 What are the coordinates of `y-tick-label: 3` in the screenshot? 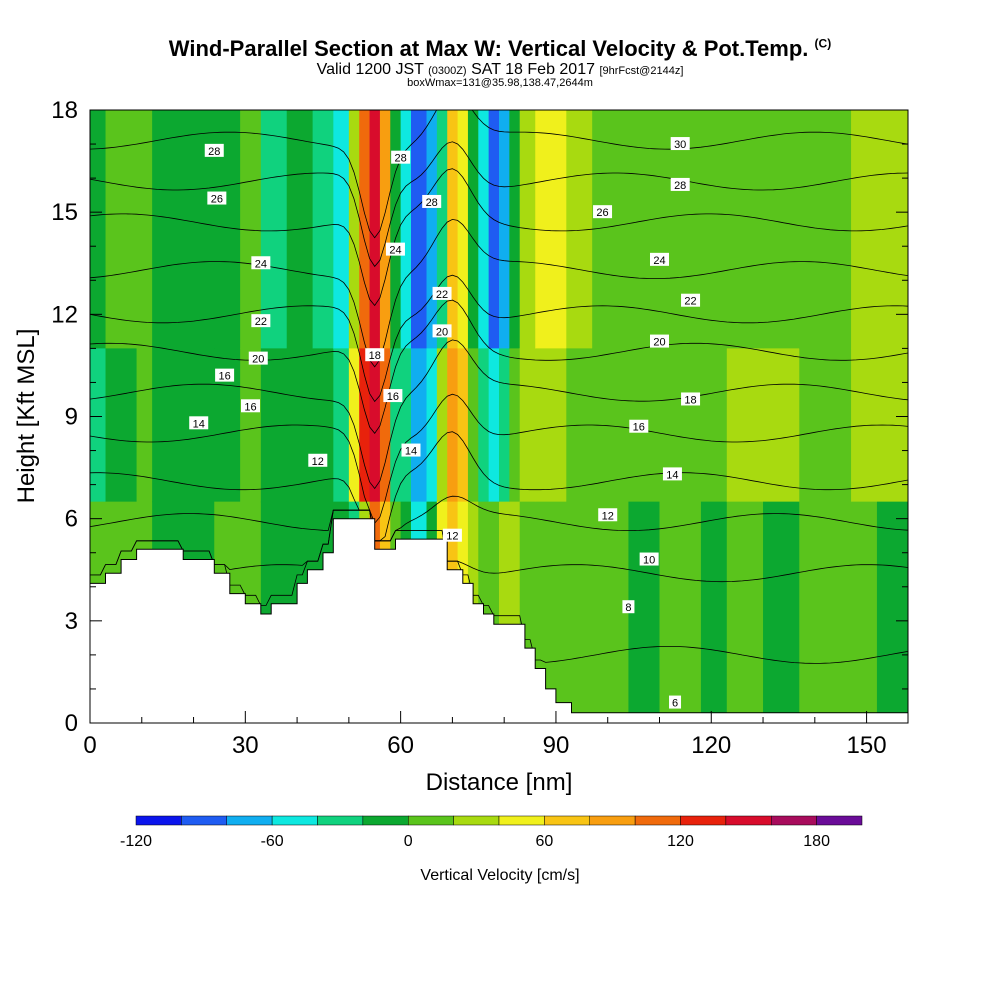 It's located at (71, 621).